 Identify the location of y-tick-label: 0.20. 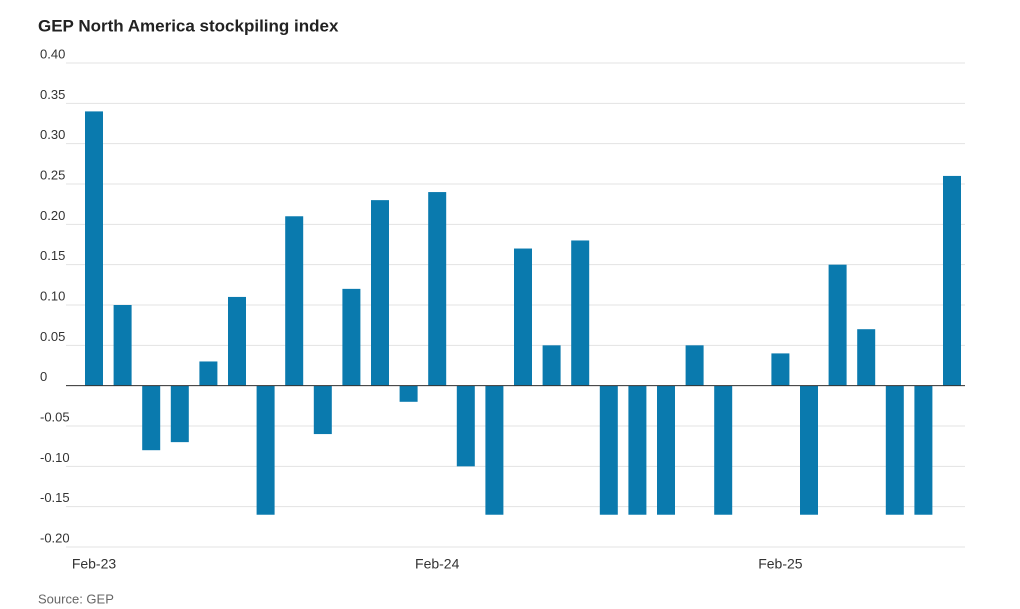
(52, 215).